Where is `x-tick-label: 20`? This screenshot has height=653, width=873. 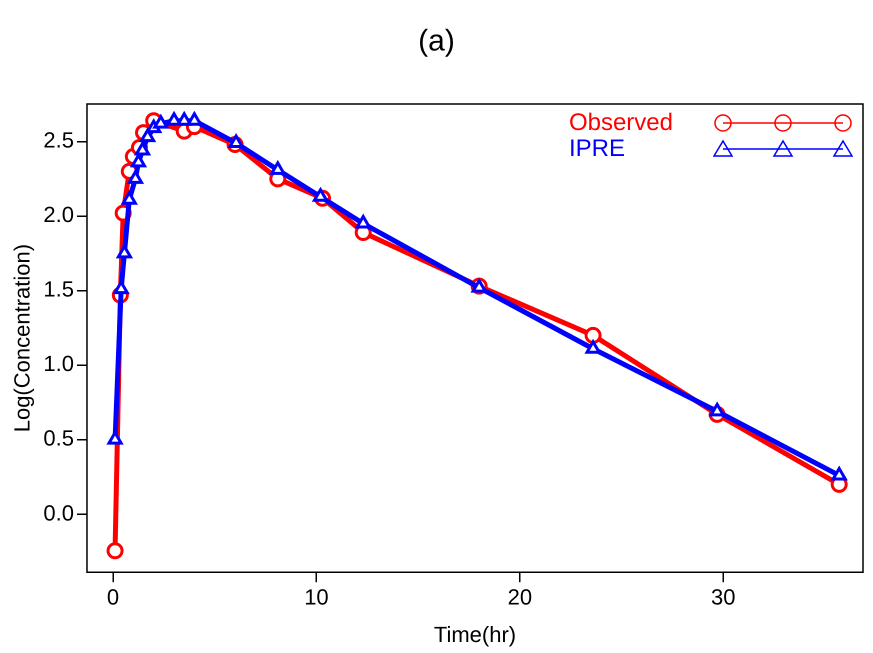 x-tick-label: 20 is located at coordinates (520, 597).